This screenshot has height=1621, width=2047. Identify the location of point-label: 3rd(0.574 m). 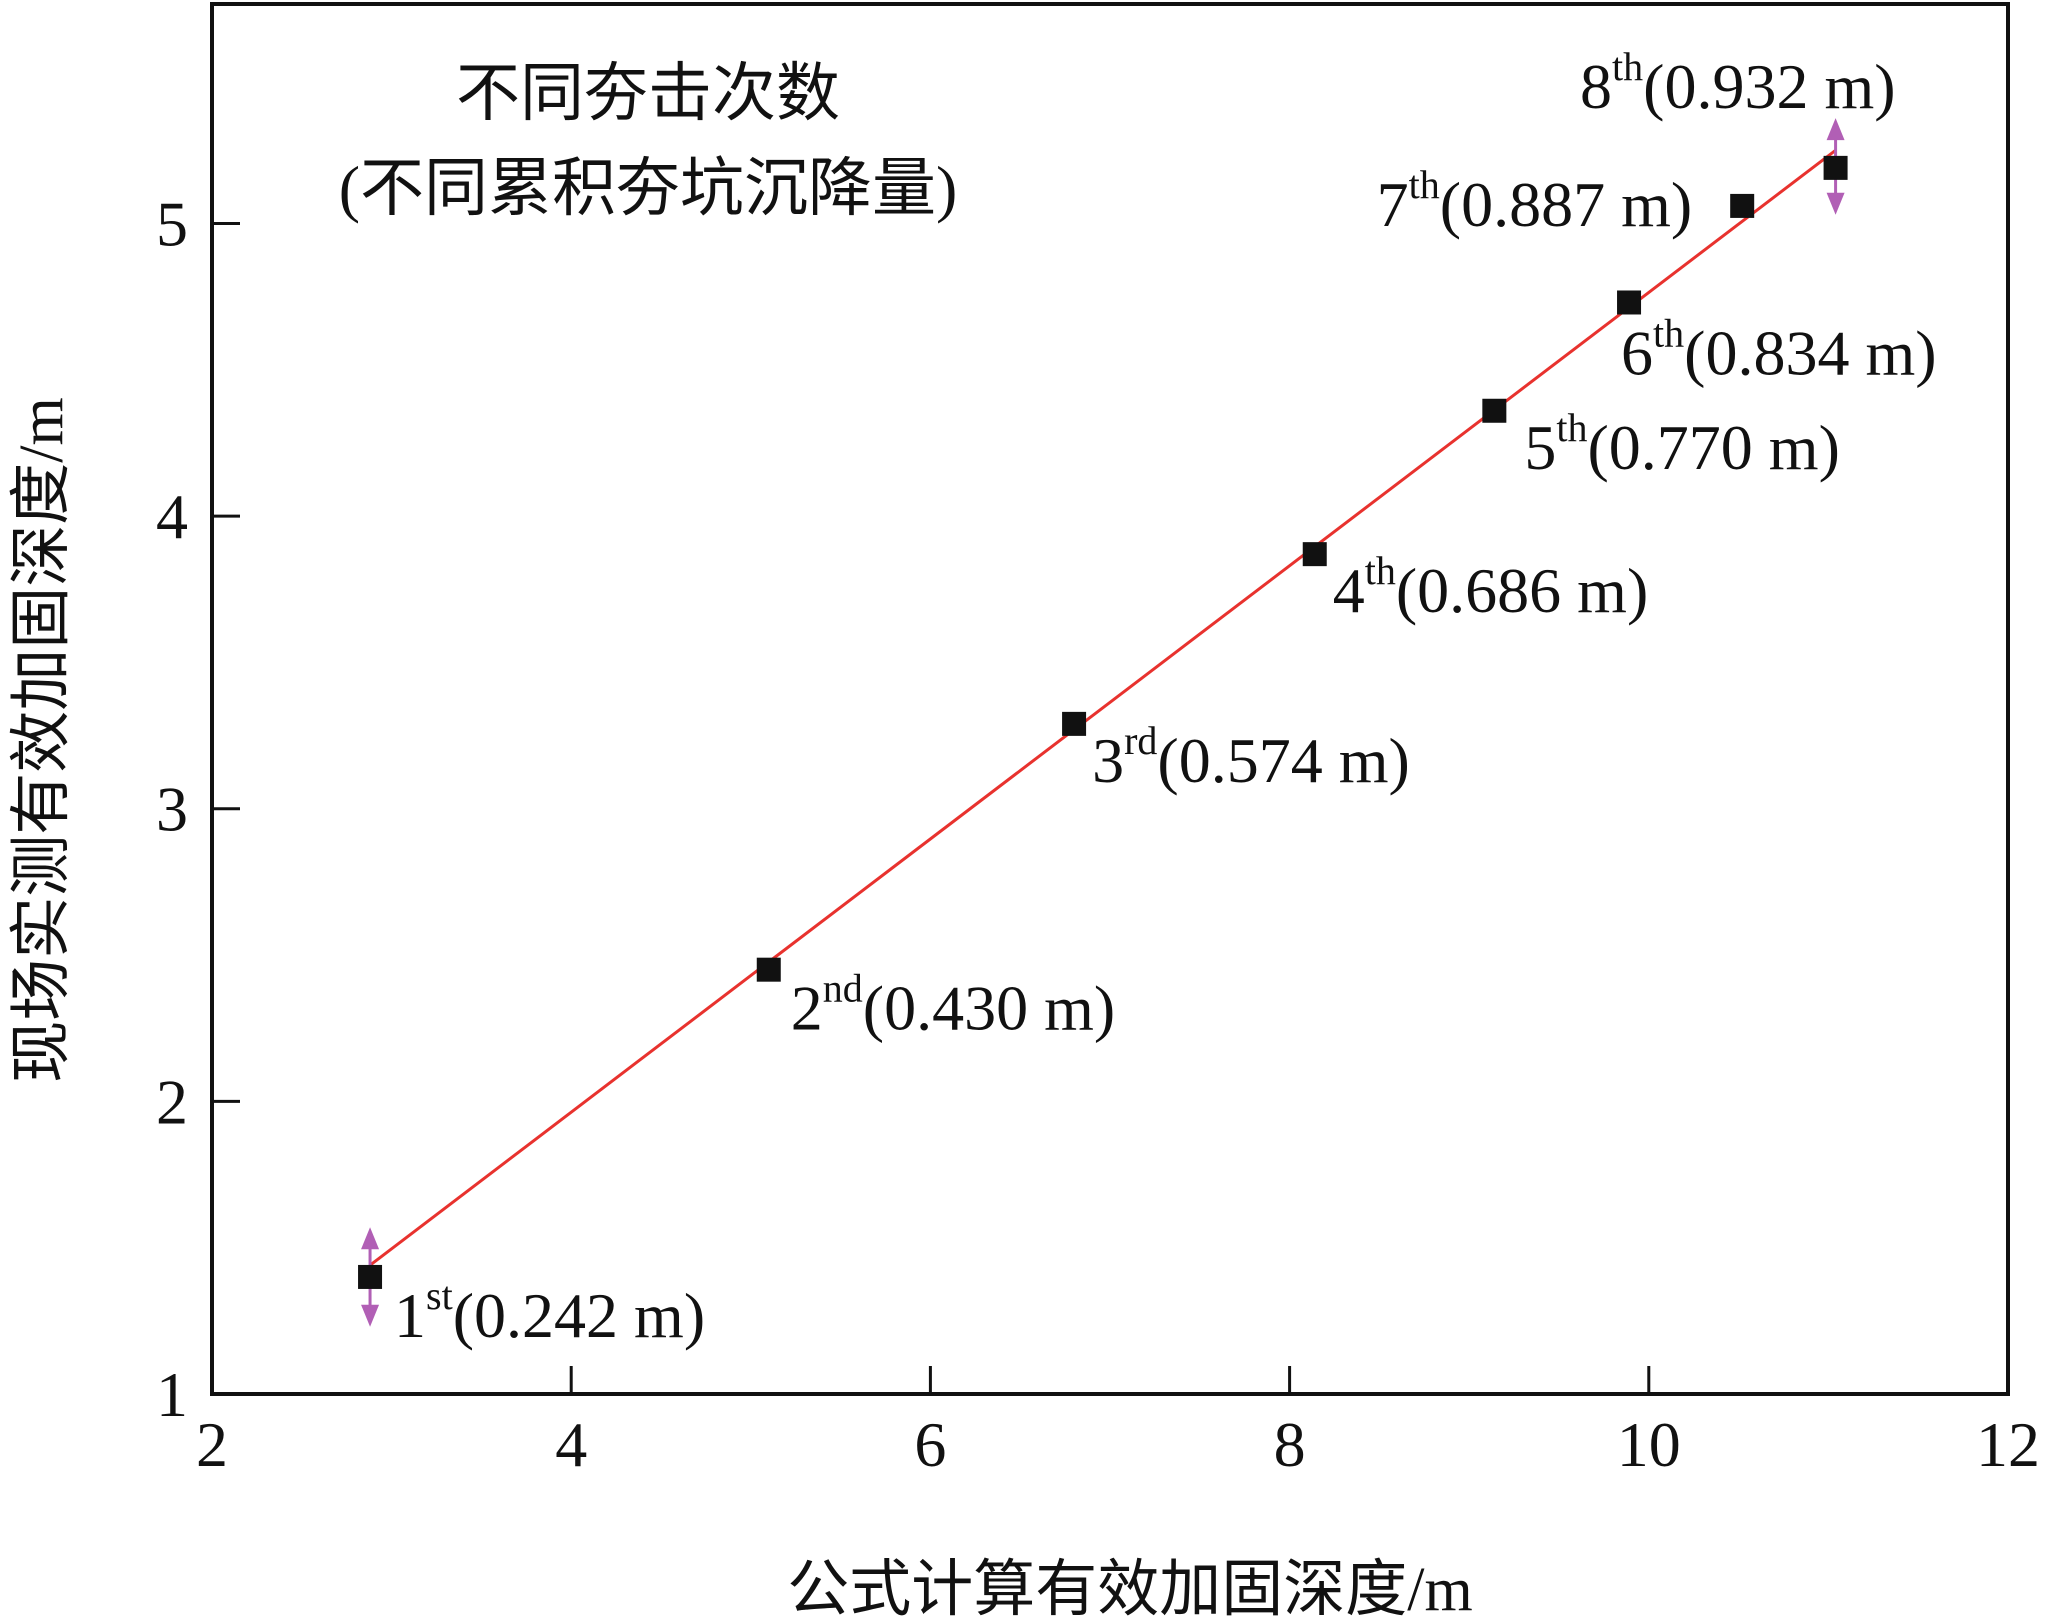
(1251, 757).